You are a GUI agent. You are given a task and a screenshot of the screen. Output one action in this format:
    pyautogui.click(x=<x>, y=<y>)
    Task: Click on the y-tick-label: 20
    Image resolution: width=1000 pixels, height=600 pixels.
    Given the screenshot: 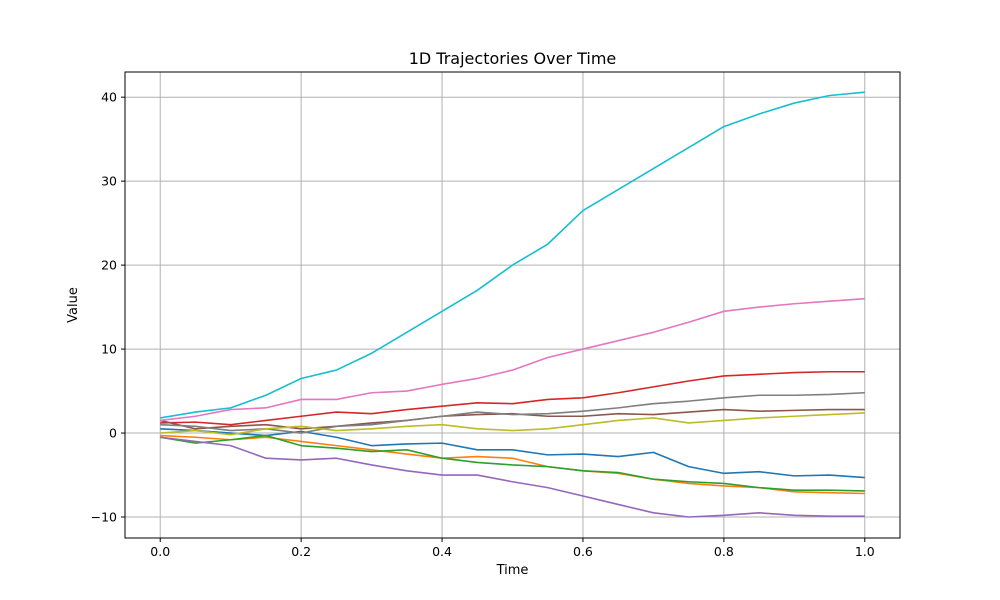 What is the action you would take?
    pyautogui.click(x=109, y=265)
    